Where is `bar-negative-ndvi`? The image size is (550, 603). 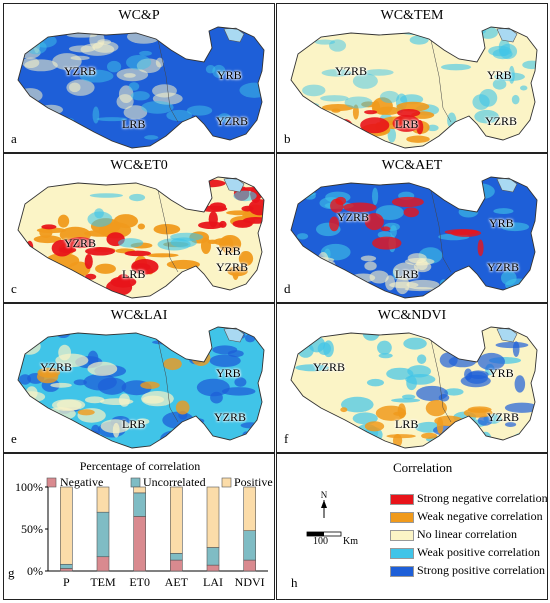 bar-negative-ndvi is located at coordinates (249, 565).